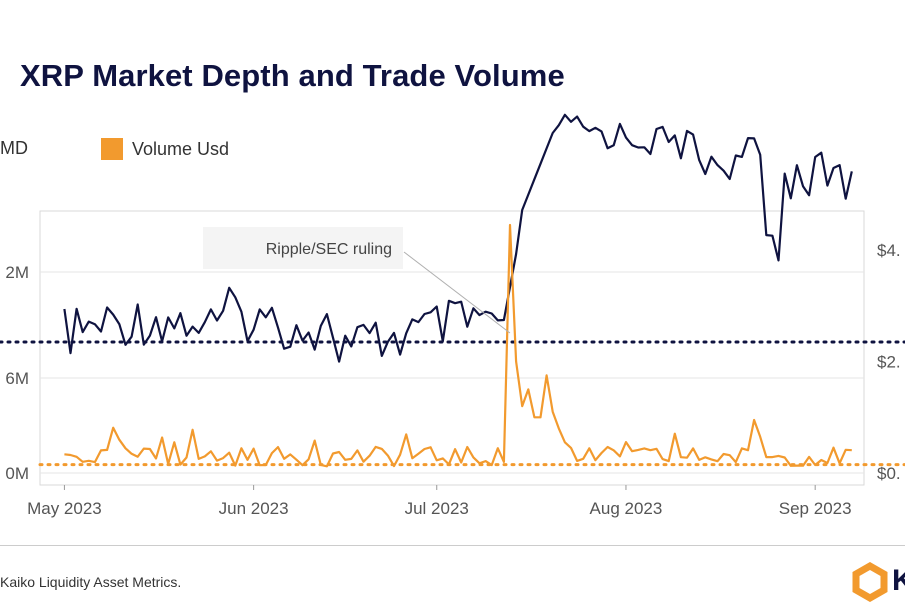 The image size is (905, 612). Describe the element at coordinates (452, 545) in the screenshot. I see `footer-divider` at that location.